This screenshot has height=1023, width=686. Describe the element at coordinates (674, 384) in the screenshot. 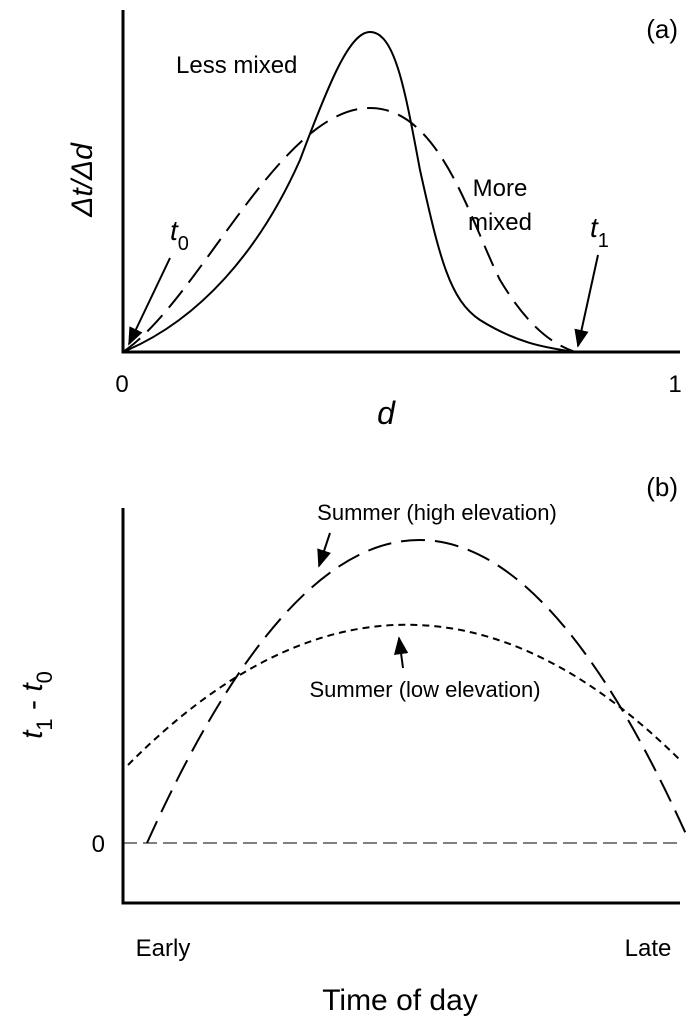

I see `x-tick-label: 1` at that location.